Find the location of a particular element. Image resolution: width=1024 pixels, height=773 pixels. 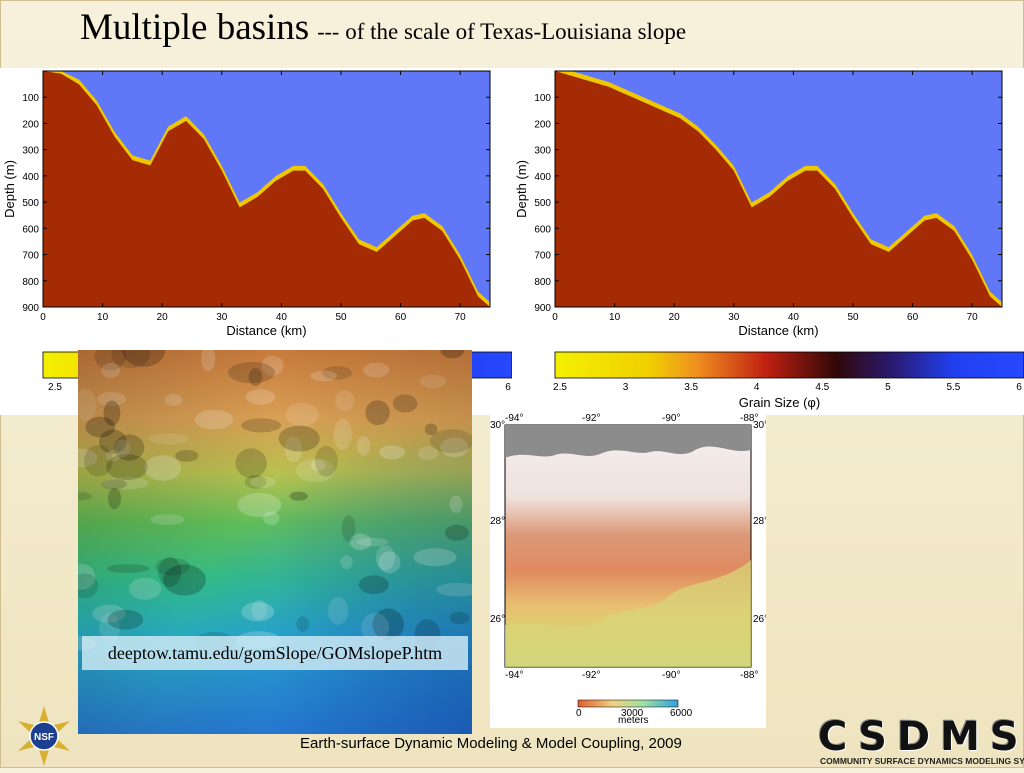

abyssal-plain is located at coordinates (628, 613).